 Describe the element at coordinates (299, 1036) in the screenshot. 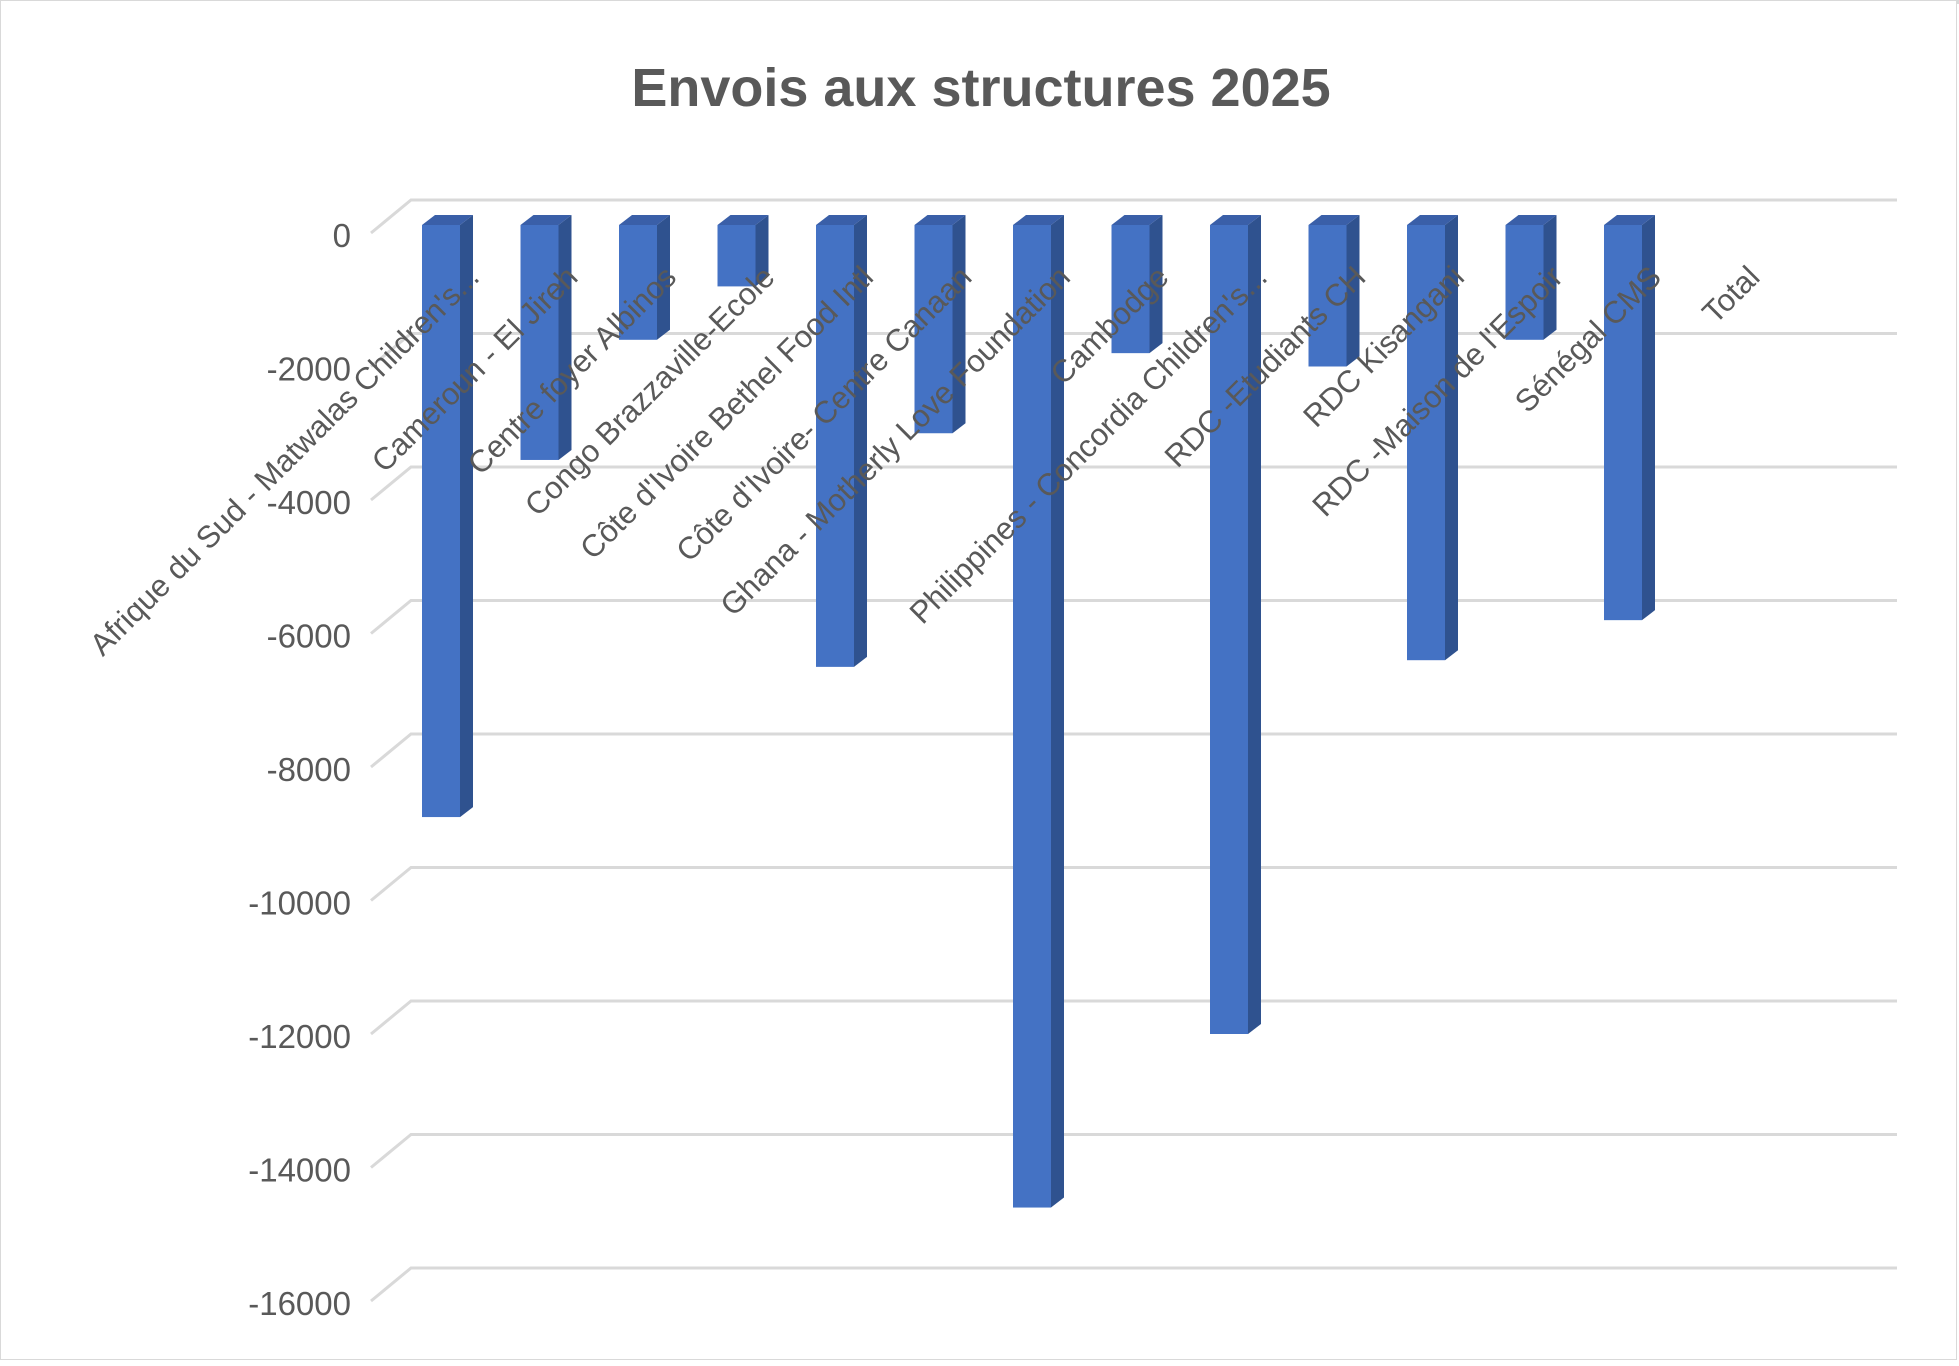

I see `y-tick-label: -12000` at that location.